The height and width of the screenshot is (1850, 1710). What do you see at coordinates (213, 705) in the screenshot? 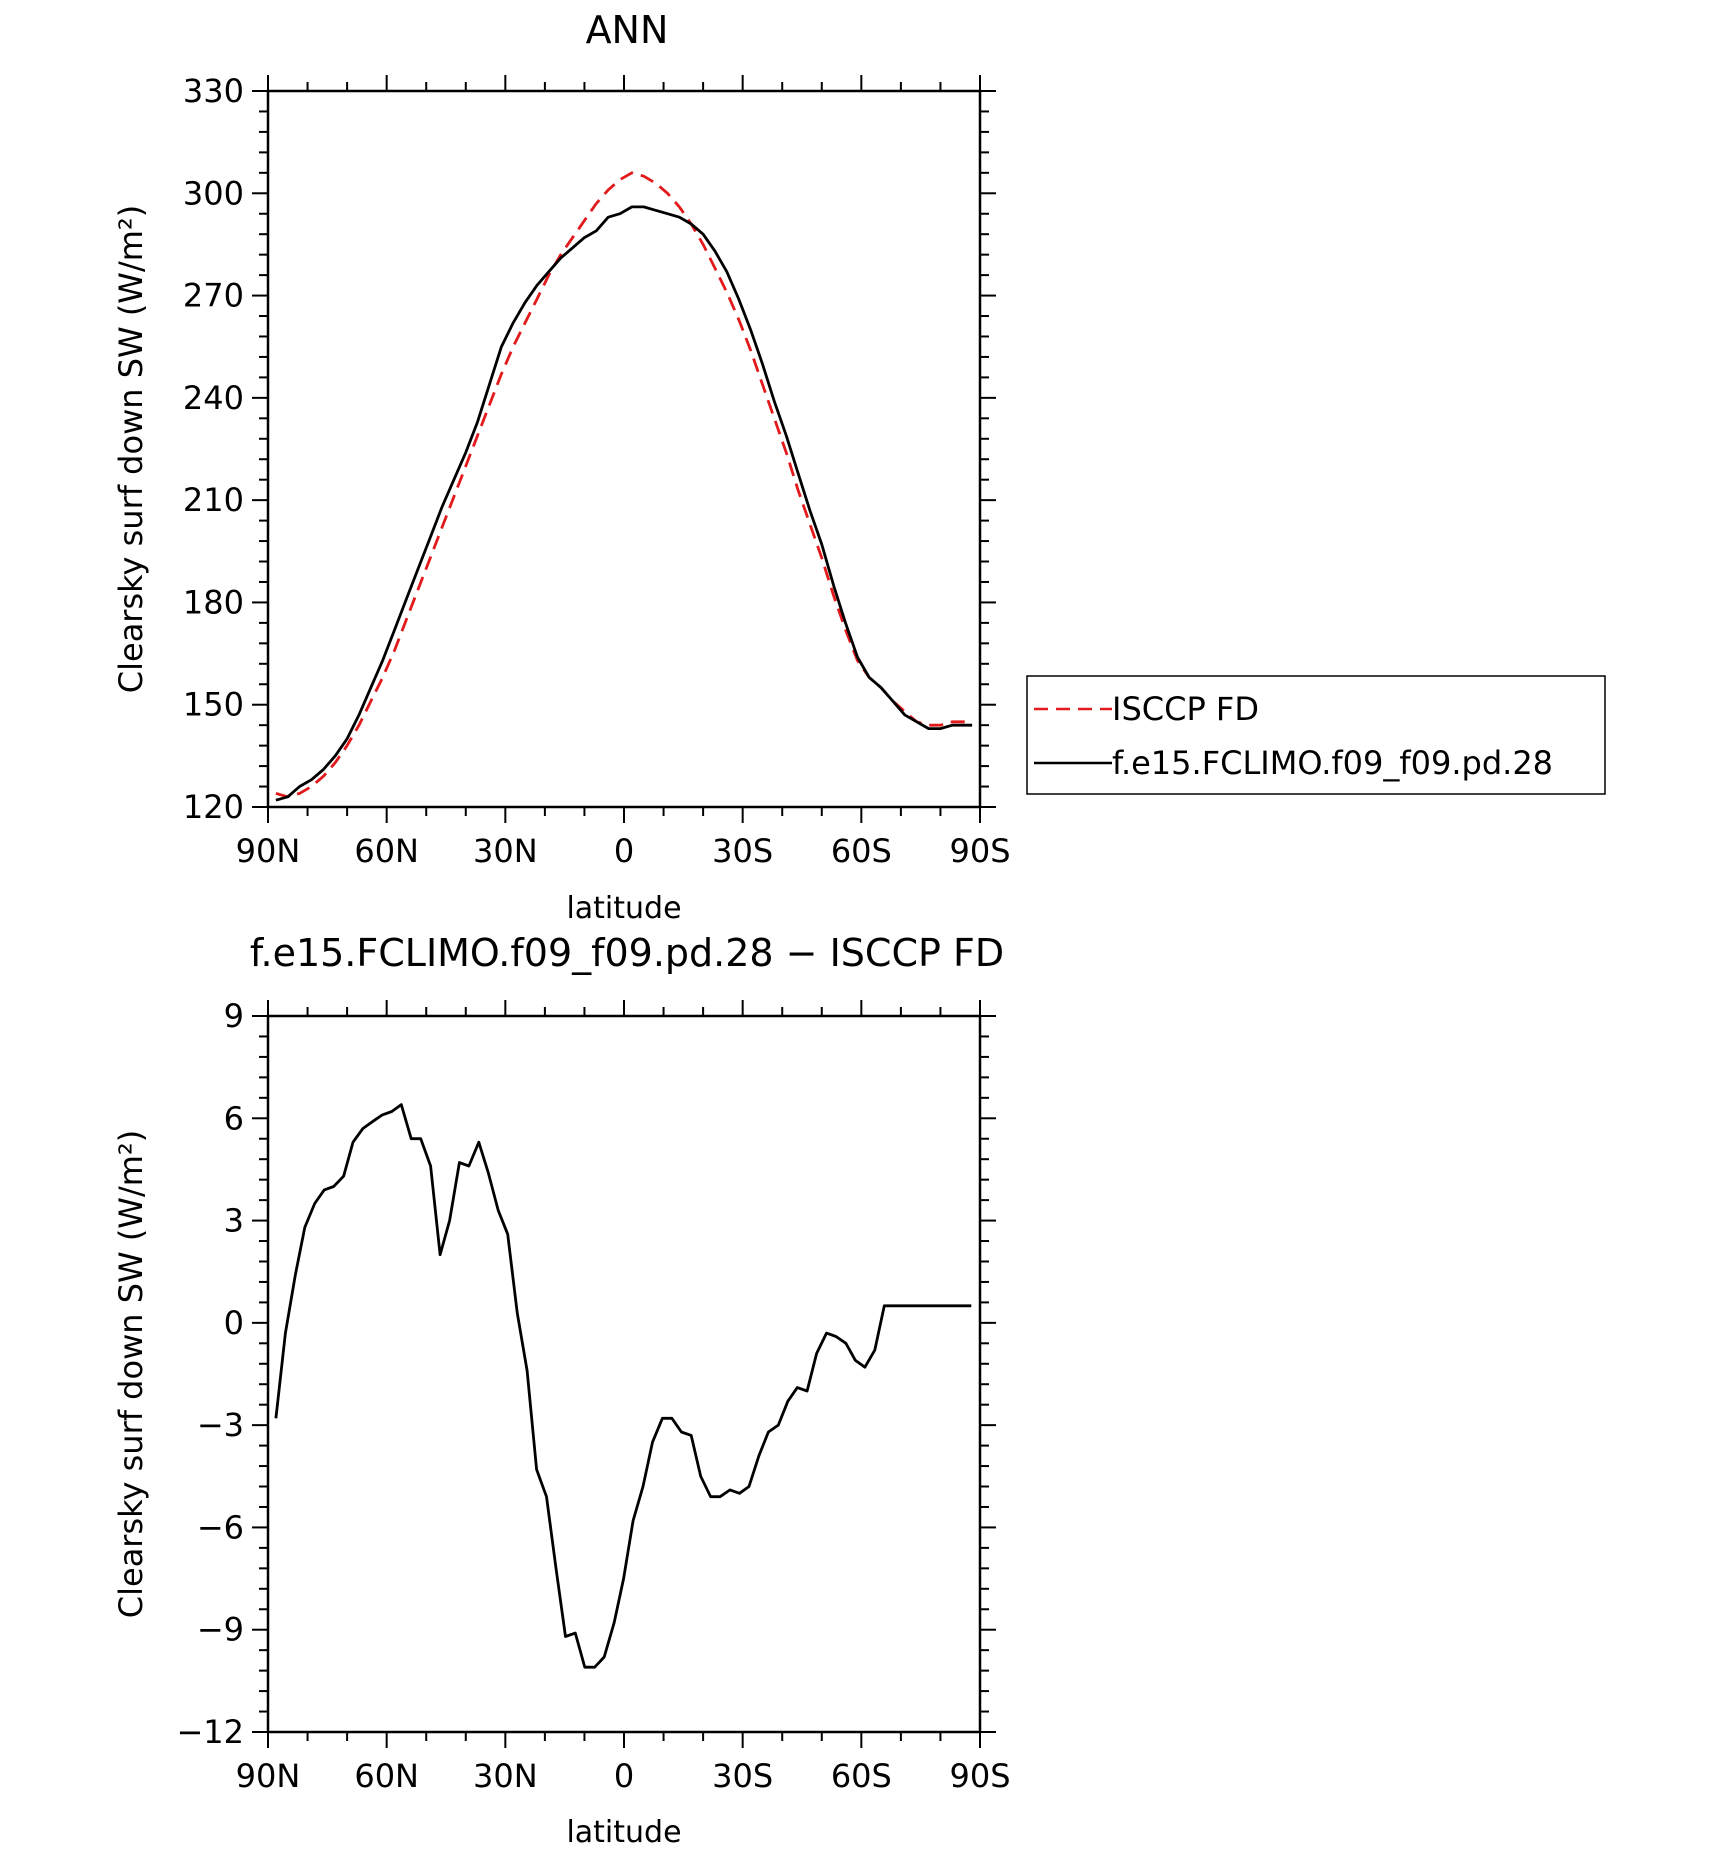
I see `y-tick-label: 150` at bounding box center [213, 705].